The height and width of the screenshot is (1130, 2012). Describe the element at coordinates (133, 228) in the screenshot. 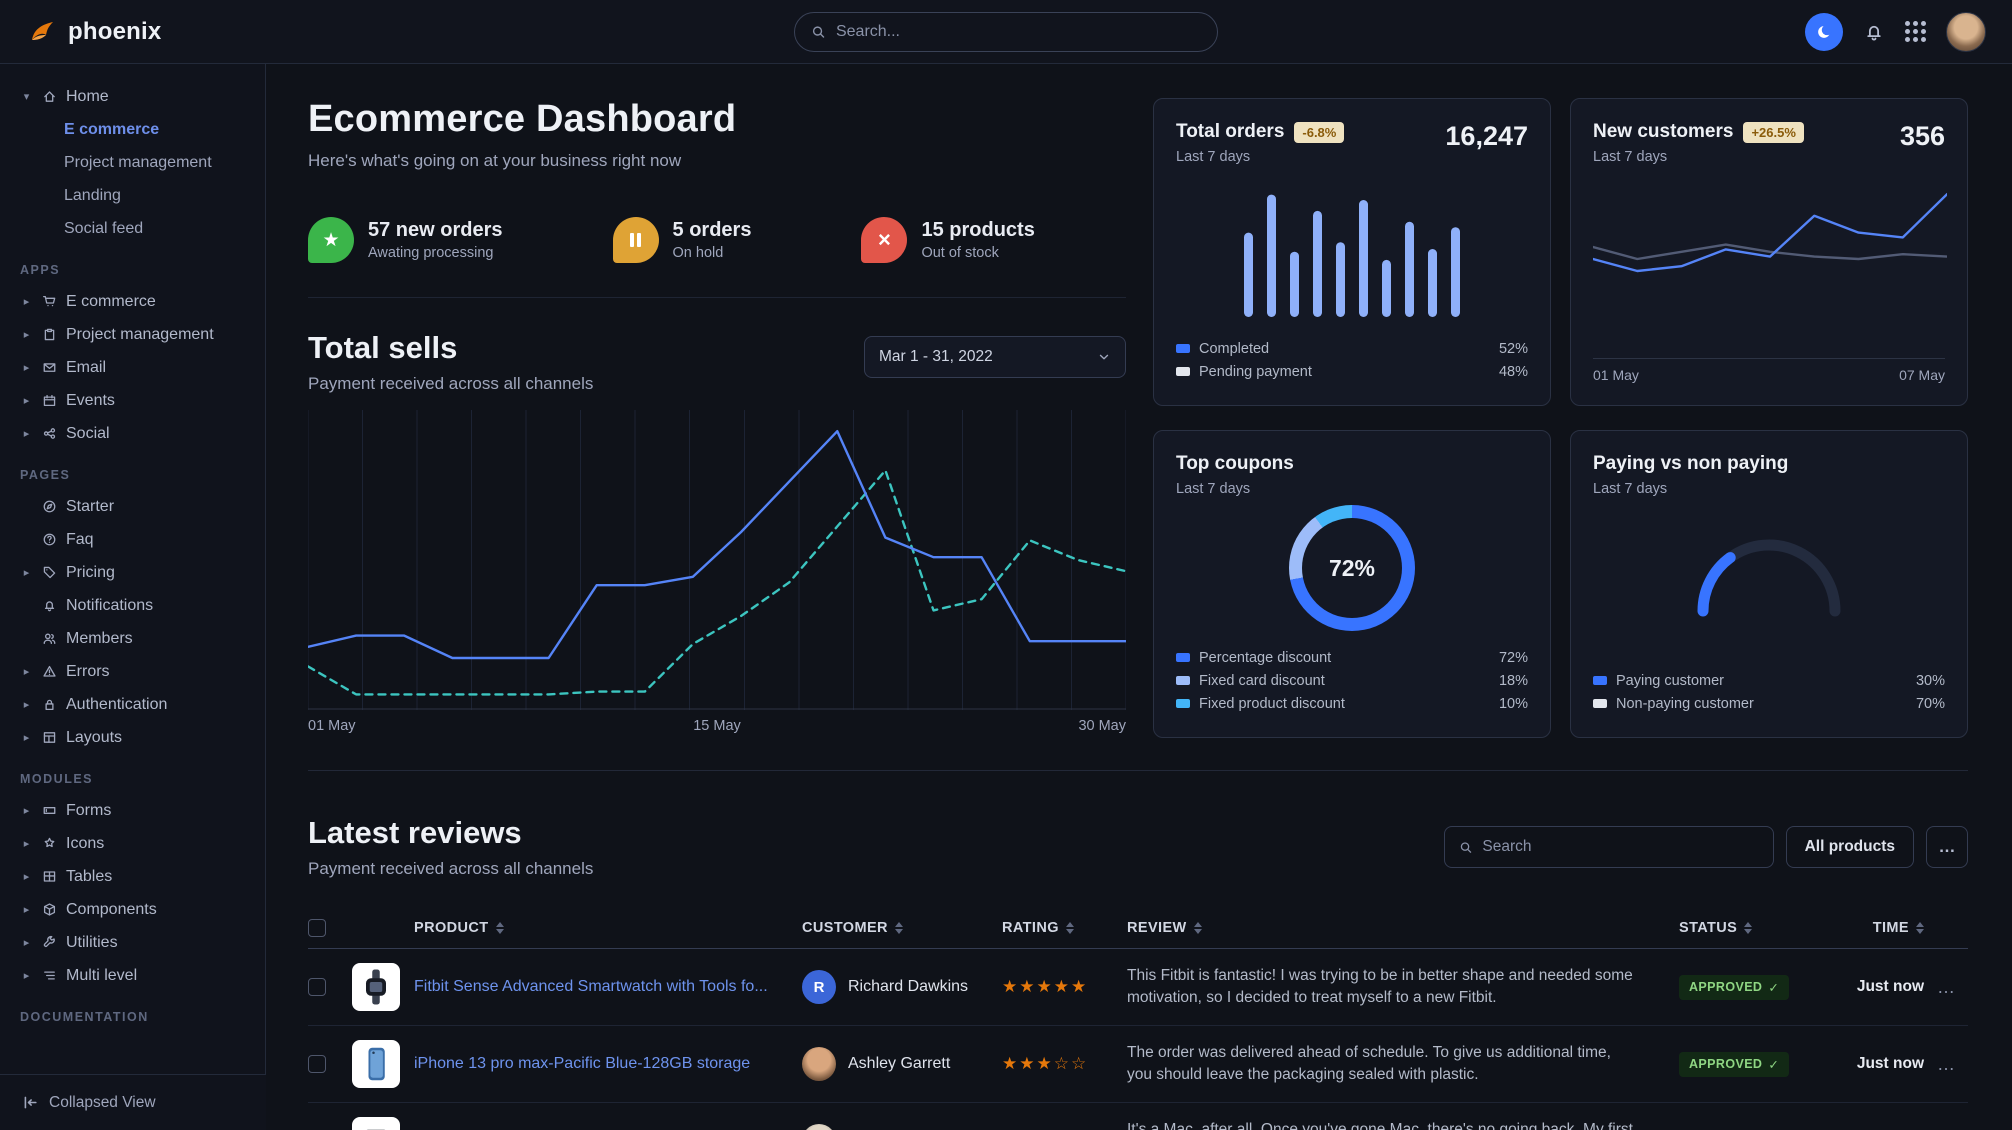

I see `sidebar-item-social-feed: Social feed` at that location.